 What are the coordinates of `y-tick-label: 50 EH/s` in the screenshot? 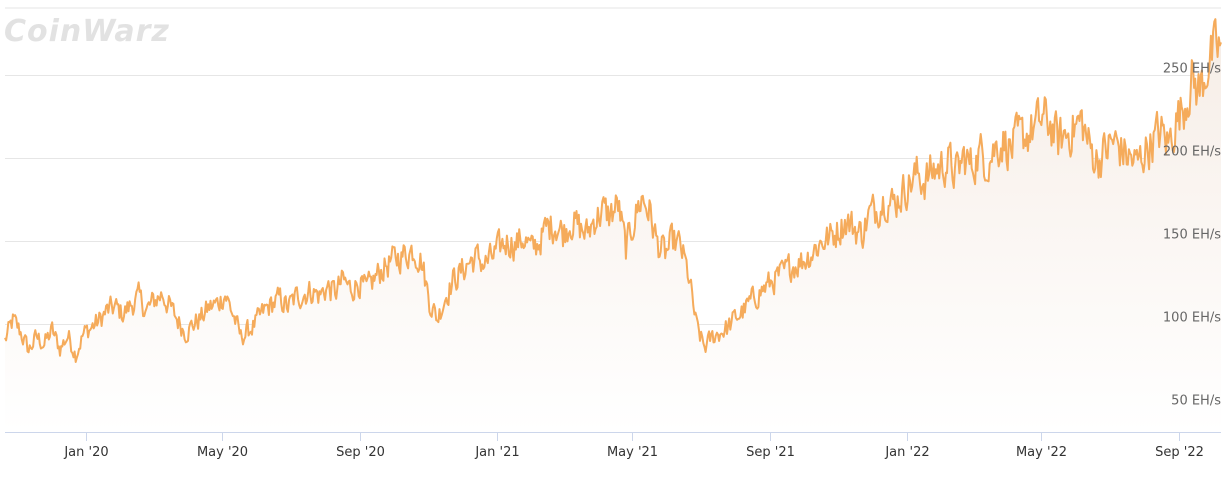 It's located at (1196, 401).